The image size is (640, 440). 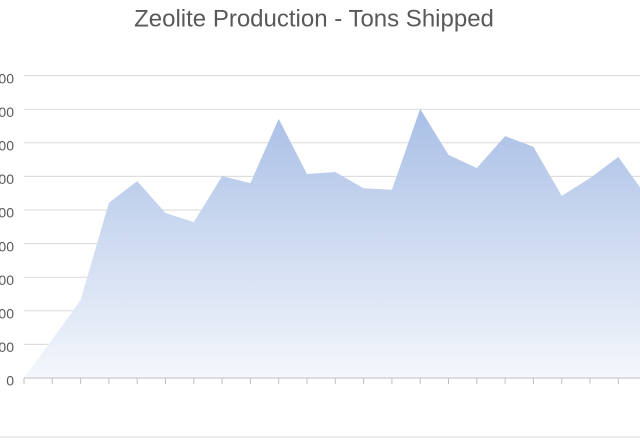 I want to click on y-tick-label: 0, so click(x=10, y=381).